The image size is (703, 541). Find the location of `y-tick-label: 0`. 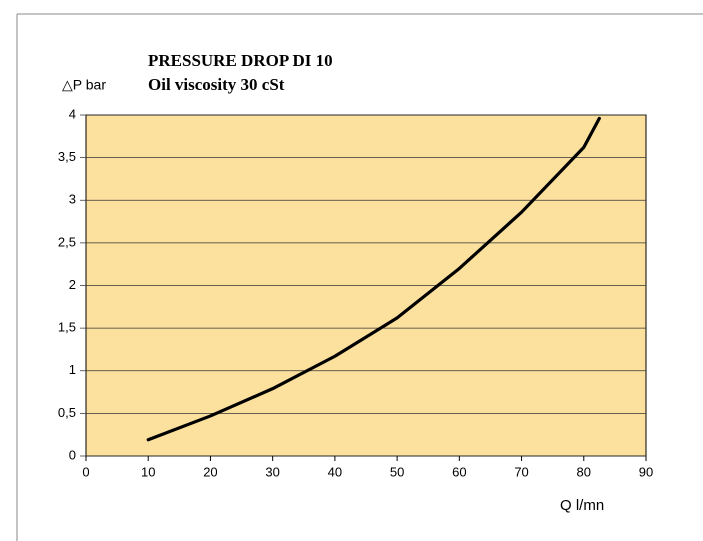

y-tick-label: 0 is located at coordinates (72, 454).